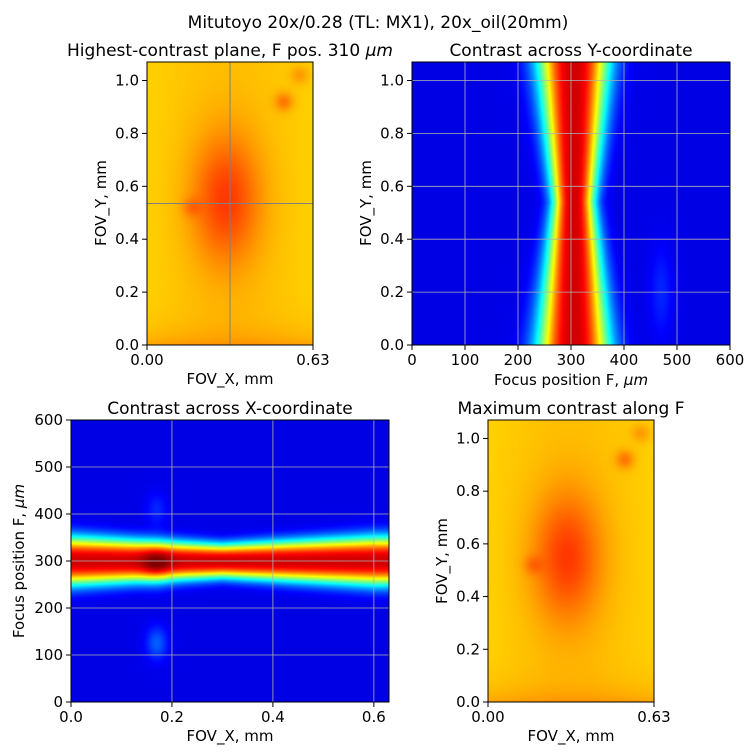  Describe the element at coordinates (677, 360) in the screenshot. I see `x-tick-label: 500` at that location.